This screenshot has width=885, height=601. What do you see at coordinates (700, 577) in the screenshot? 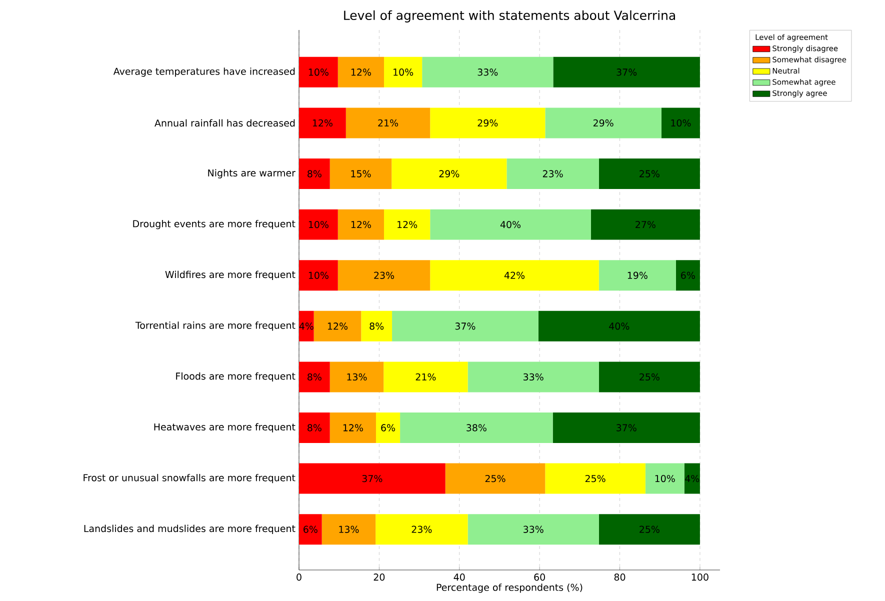
I see `x-tick-label: 100` at bounding box center [700, 577].